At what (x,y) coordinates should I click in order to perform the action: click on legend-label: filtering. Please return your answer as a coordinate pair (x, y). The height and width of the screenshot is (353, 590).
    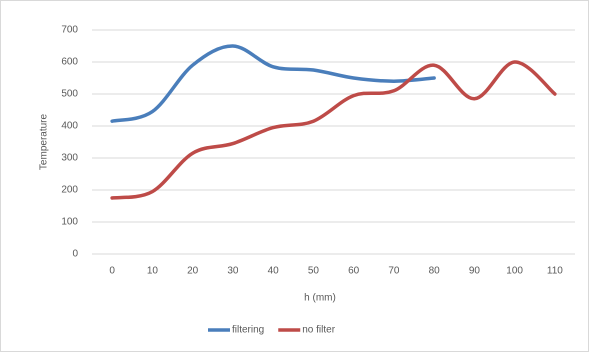
    Looking at the image, I should click on (248, 330).